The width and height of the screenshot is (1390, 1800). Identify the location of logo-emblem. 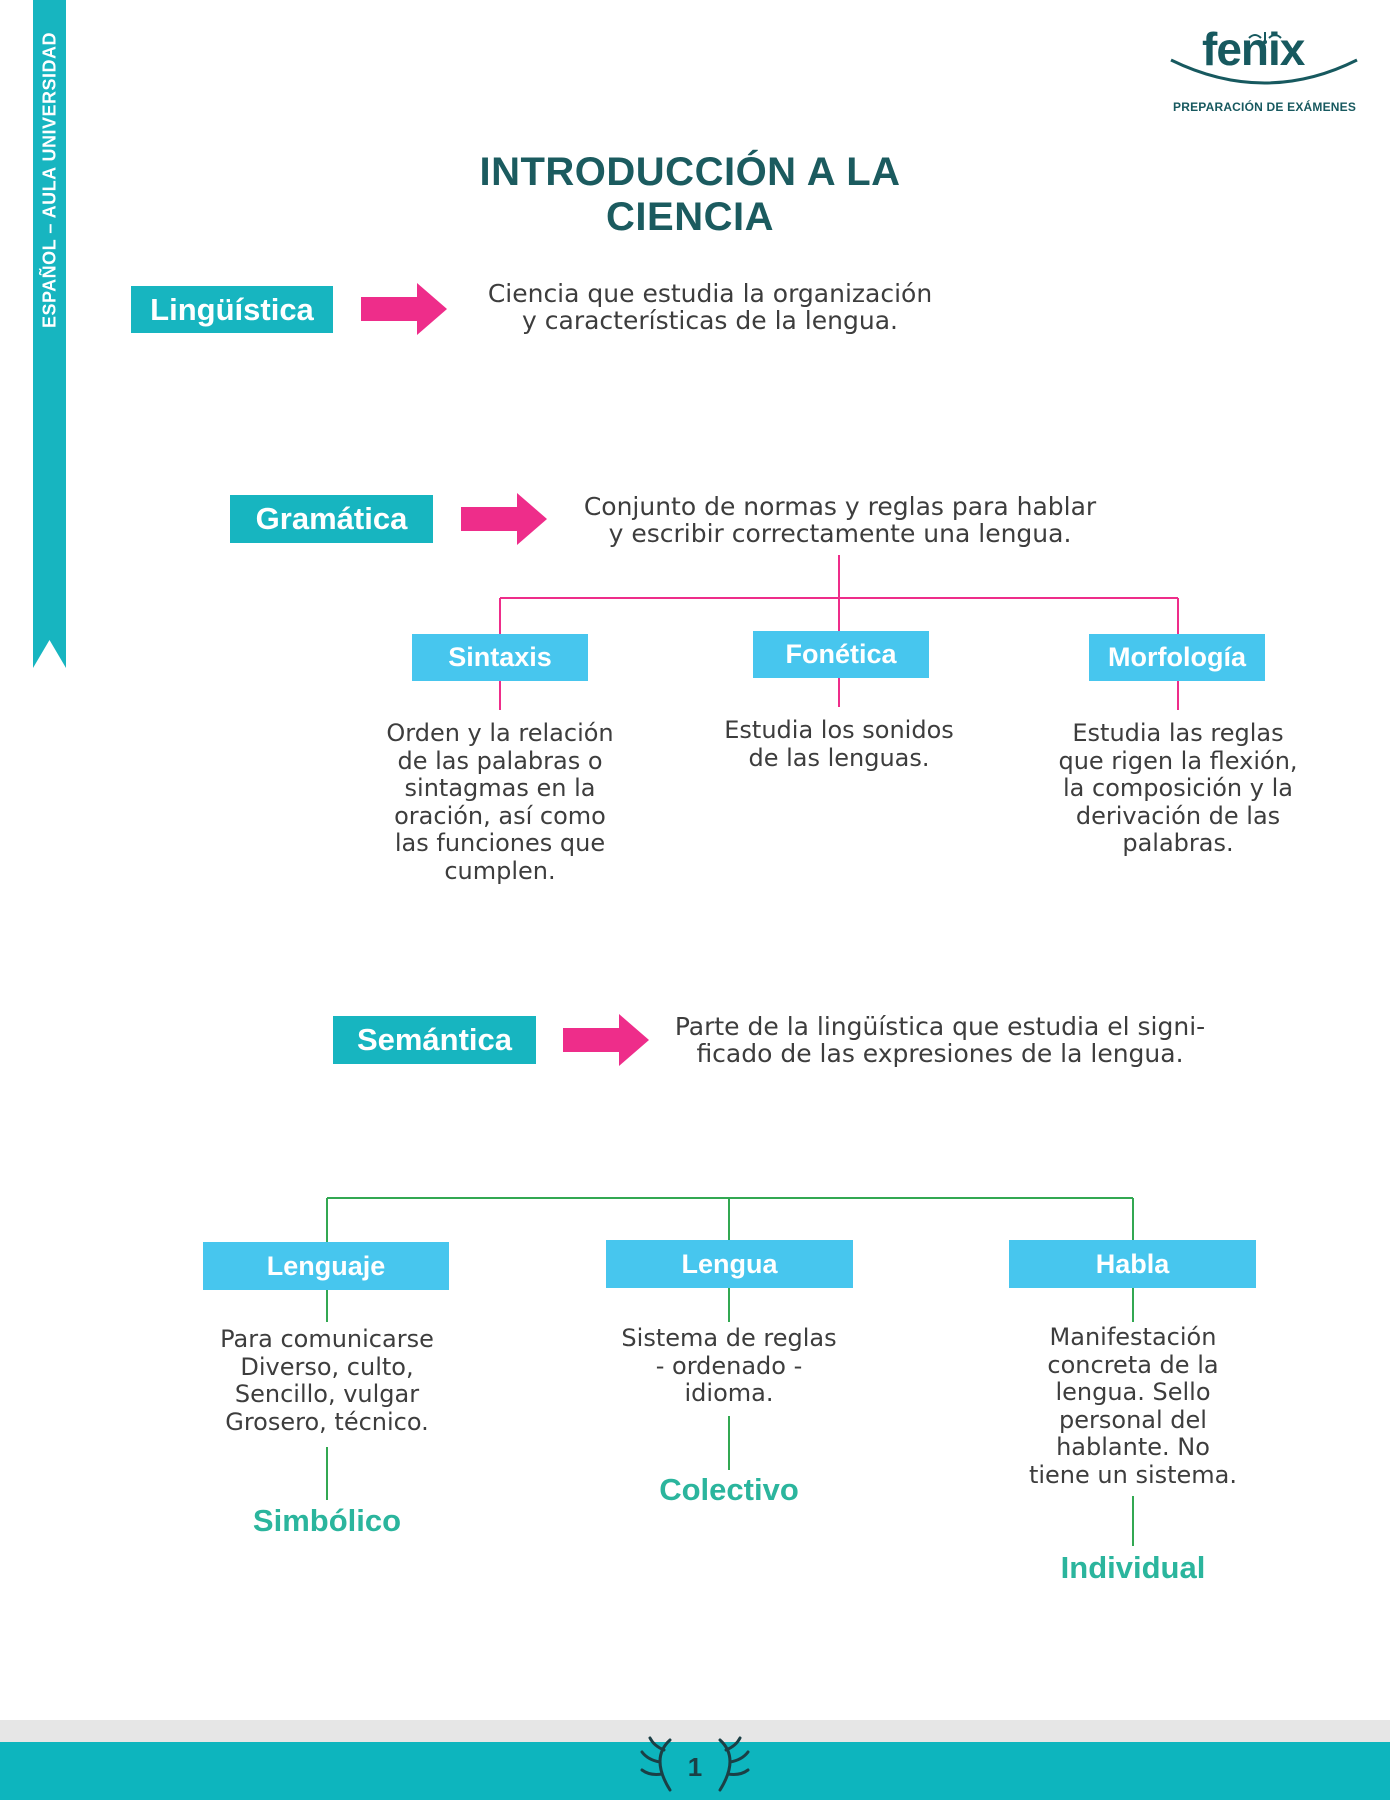
(1264, 58).